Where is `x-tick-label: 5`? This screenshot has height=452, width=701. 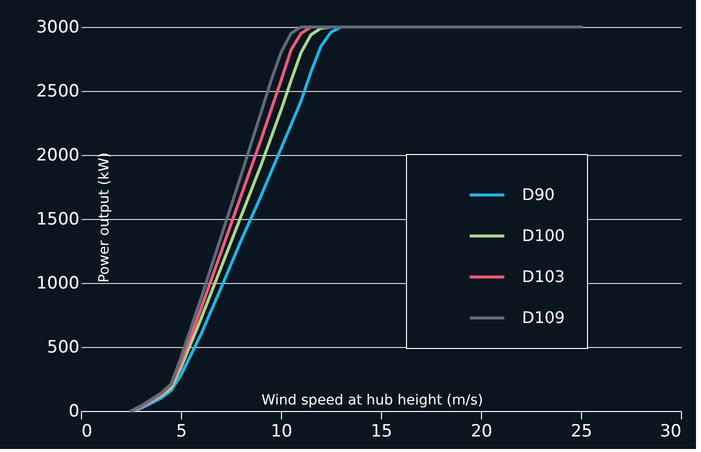 x-tick-label: 5 is located at coordinates (181, 432).